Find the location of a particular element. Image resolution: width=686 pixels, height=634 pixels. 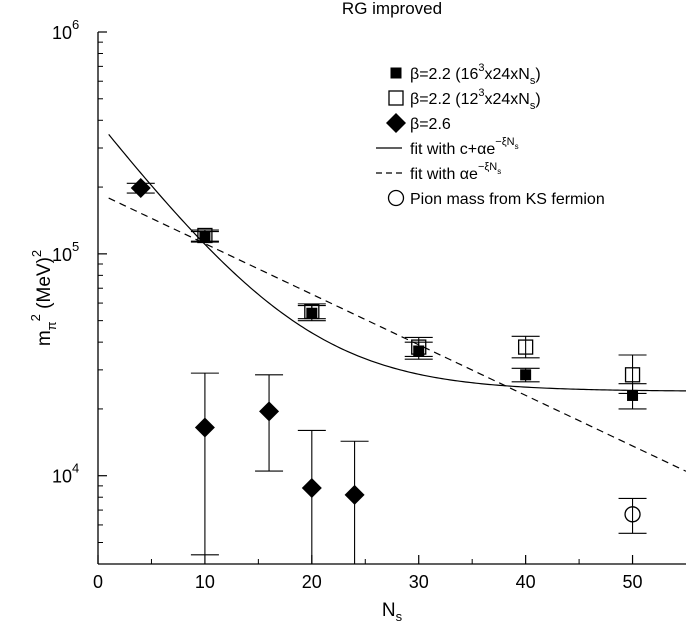

legend-label: fit with c+αe−ξNs is located at coordinates (464, 147).